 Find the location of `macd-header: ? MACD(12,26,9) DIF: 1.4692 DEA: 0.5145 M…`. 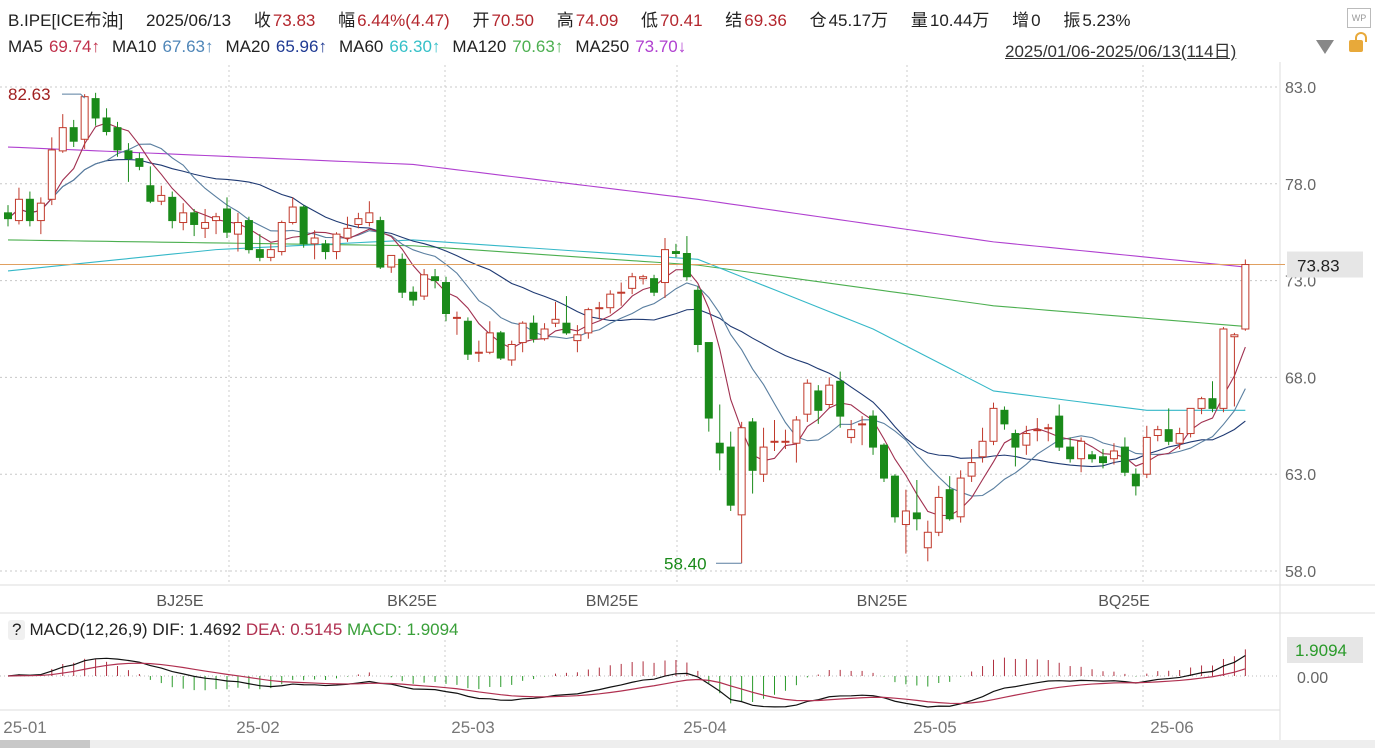

macd-header: ? MACD(12,26,9) DIF: 1.4692 DEA: 0.5145 M… is located at coordinates (233, 630).